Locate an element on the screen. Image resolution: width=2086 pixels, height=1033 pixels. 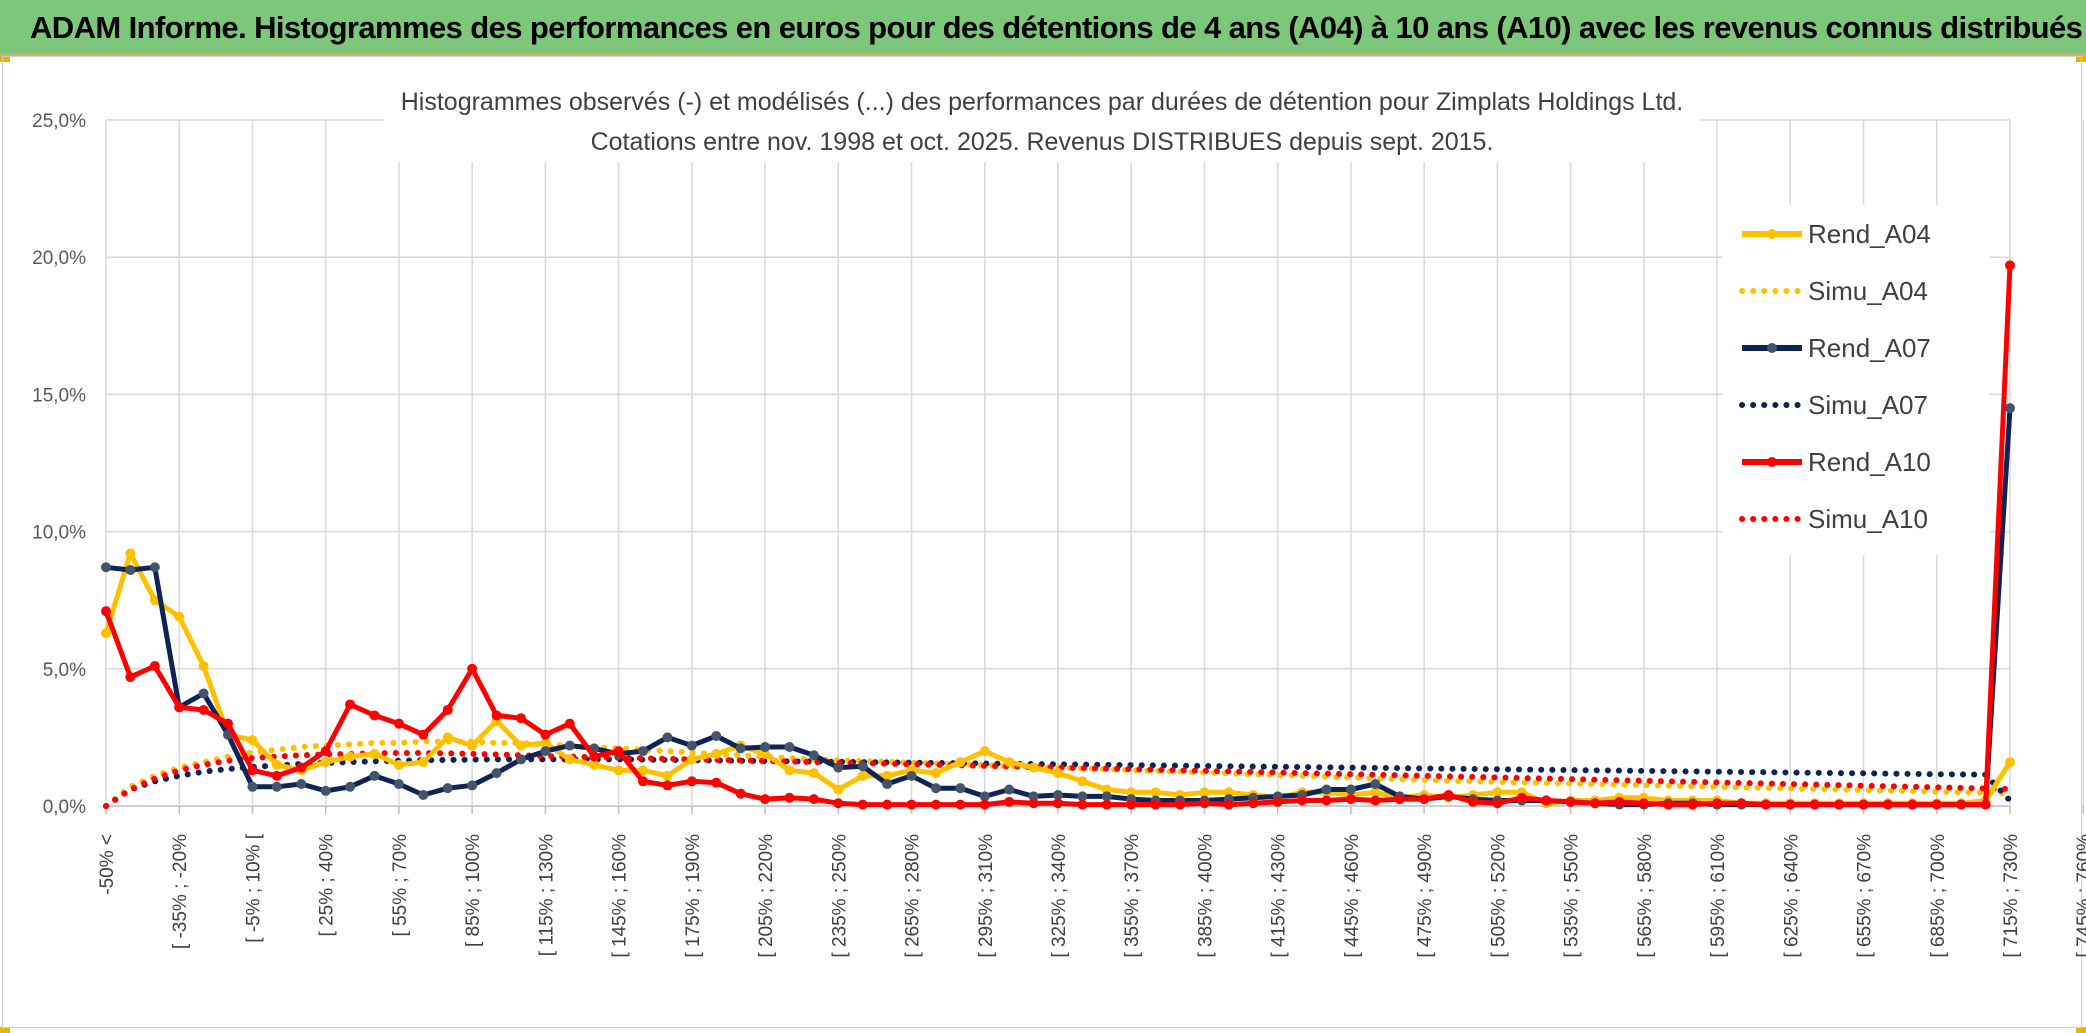
x-tick-label: [ 505% ; 520% is located at coordinates (1498, 896).